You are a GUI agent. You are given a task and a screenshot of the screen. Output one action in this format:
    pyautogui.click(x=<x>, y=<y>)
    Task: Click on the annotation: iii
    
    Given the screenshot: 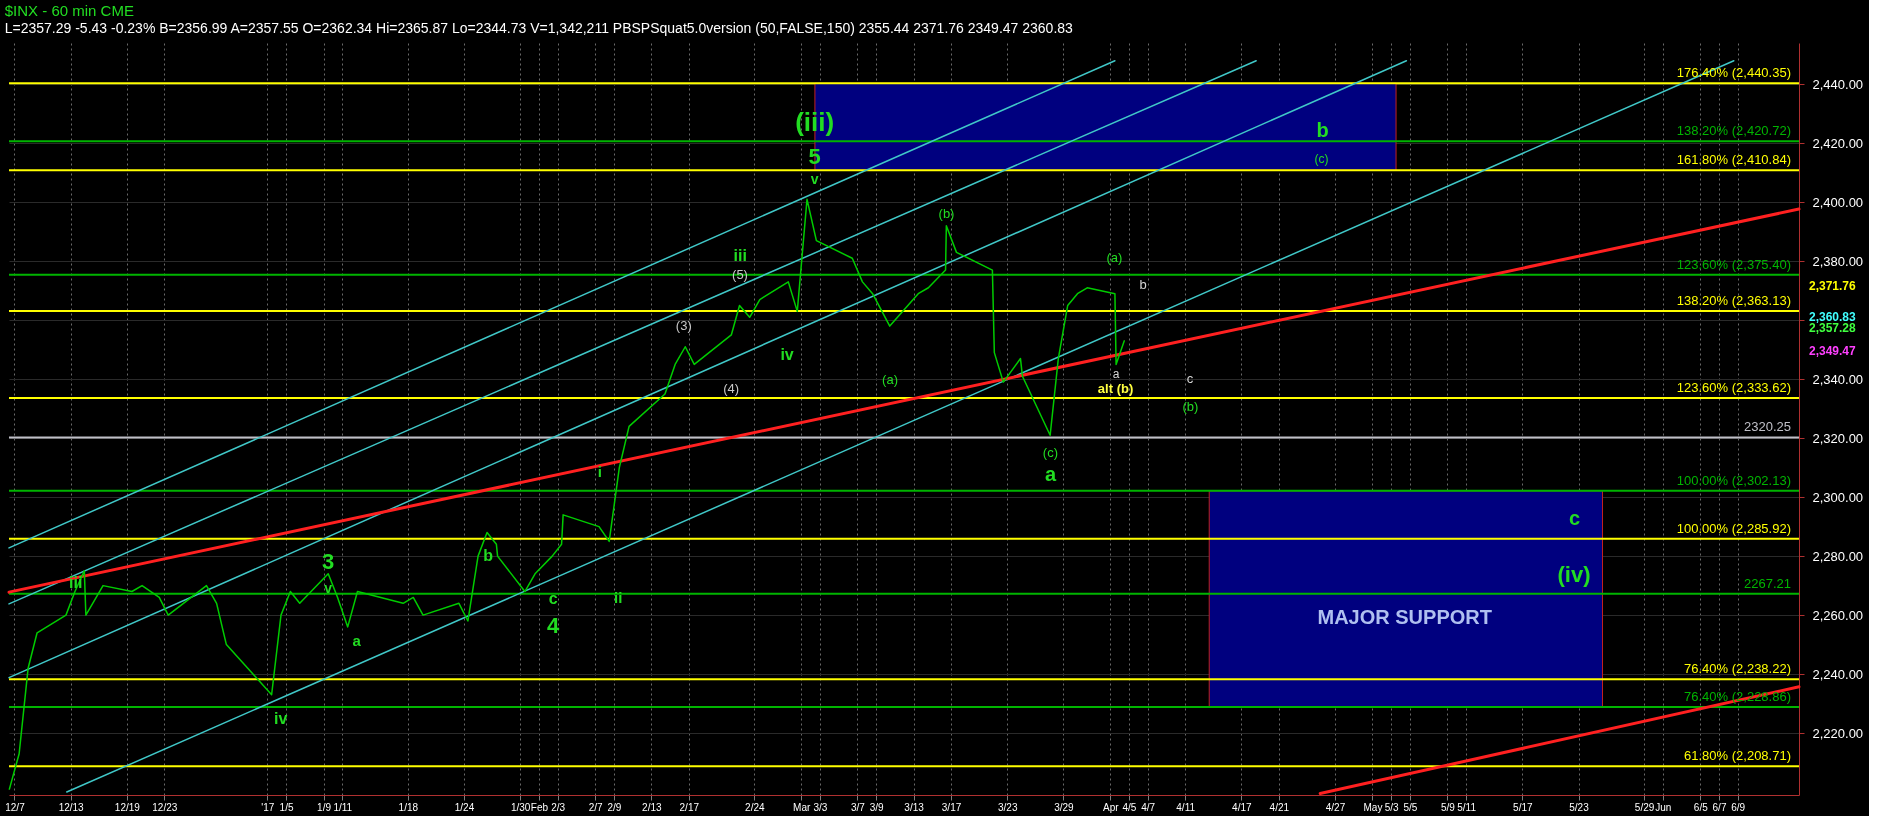 What is the action you would take?
    pyautogui.click(x=740, y=256)
    